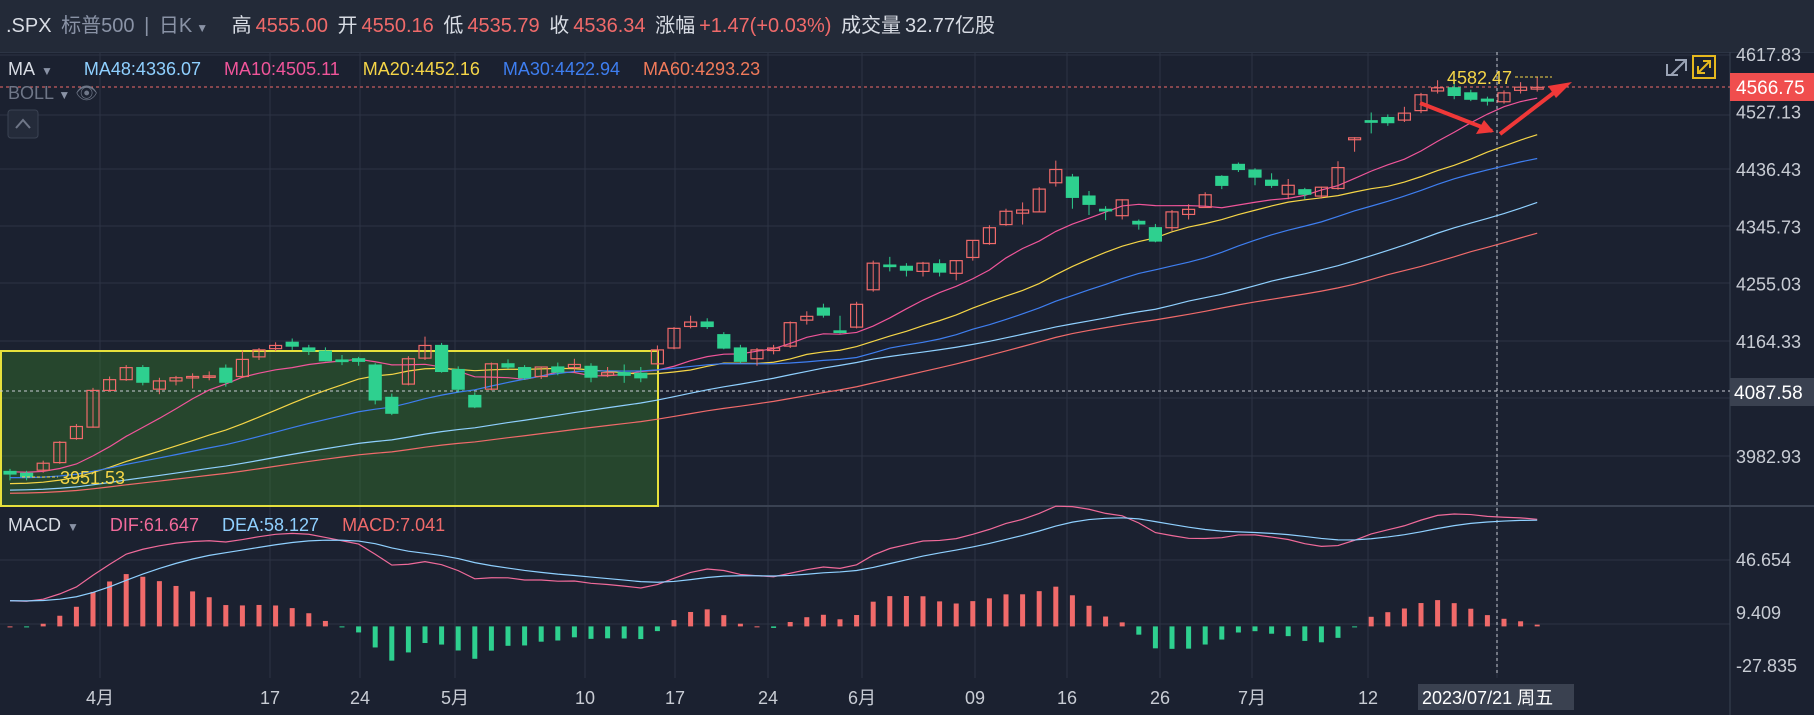 The image size is (1814, 715). Describe the element at coordinates (21, 69) in the screenshot. I see `ma-indicator-label: MA` at that location.